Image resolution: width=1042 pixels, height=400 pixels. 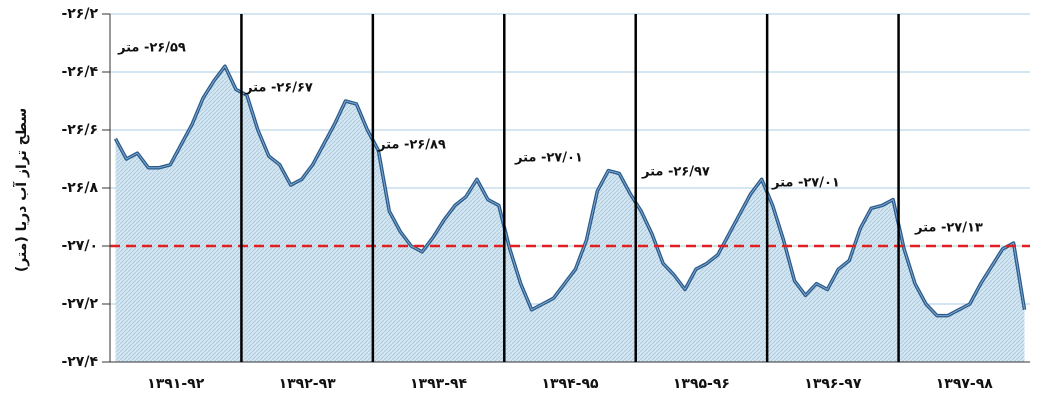 What do you see at coordinates (79, 130) in the screenshot?
I see `y-tick-label: -۲۶/۶` at bounding box center [79, 130].